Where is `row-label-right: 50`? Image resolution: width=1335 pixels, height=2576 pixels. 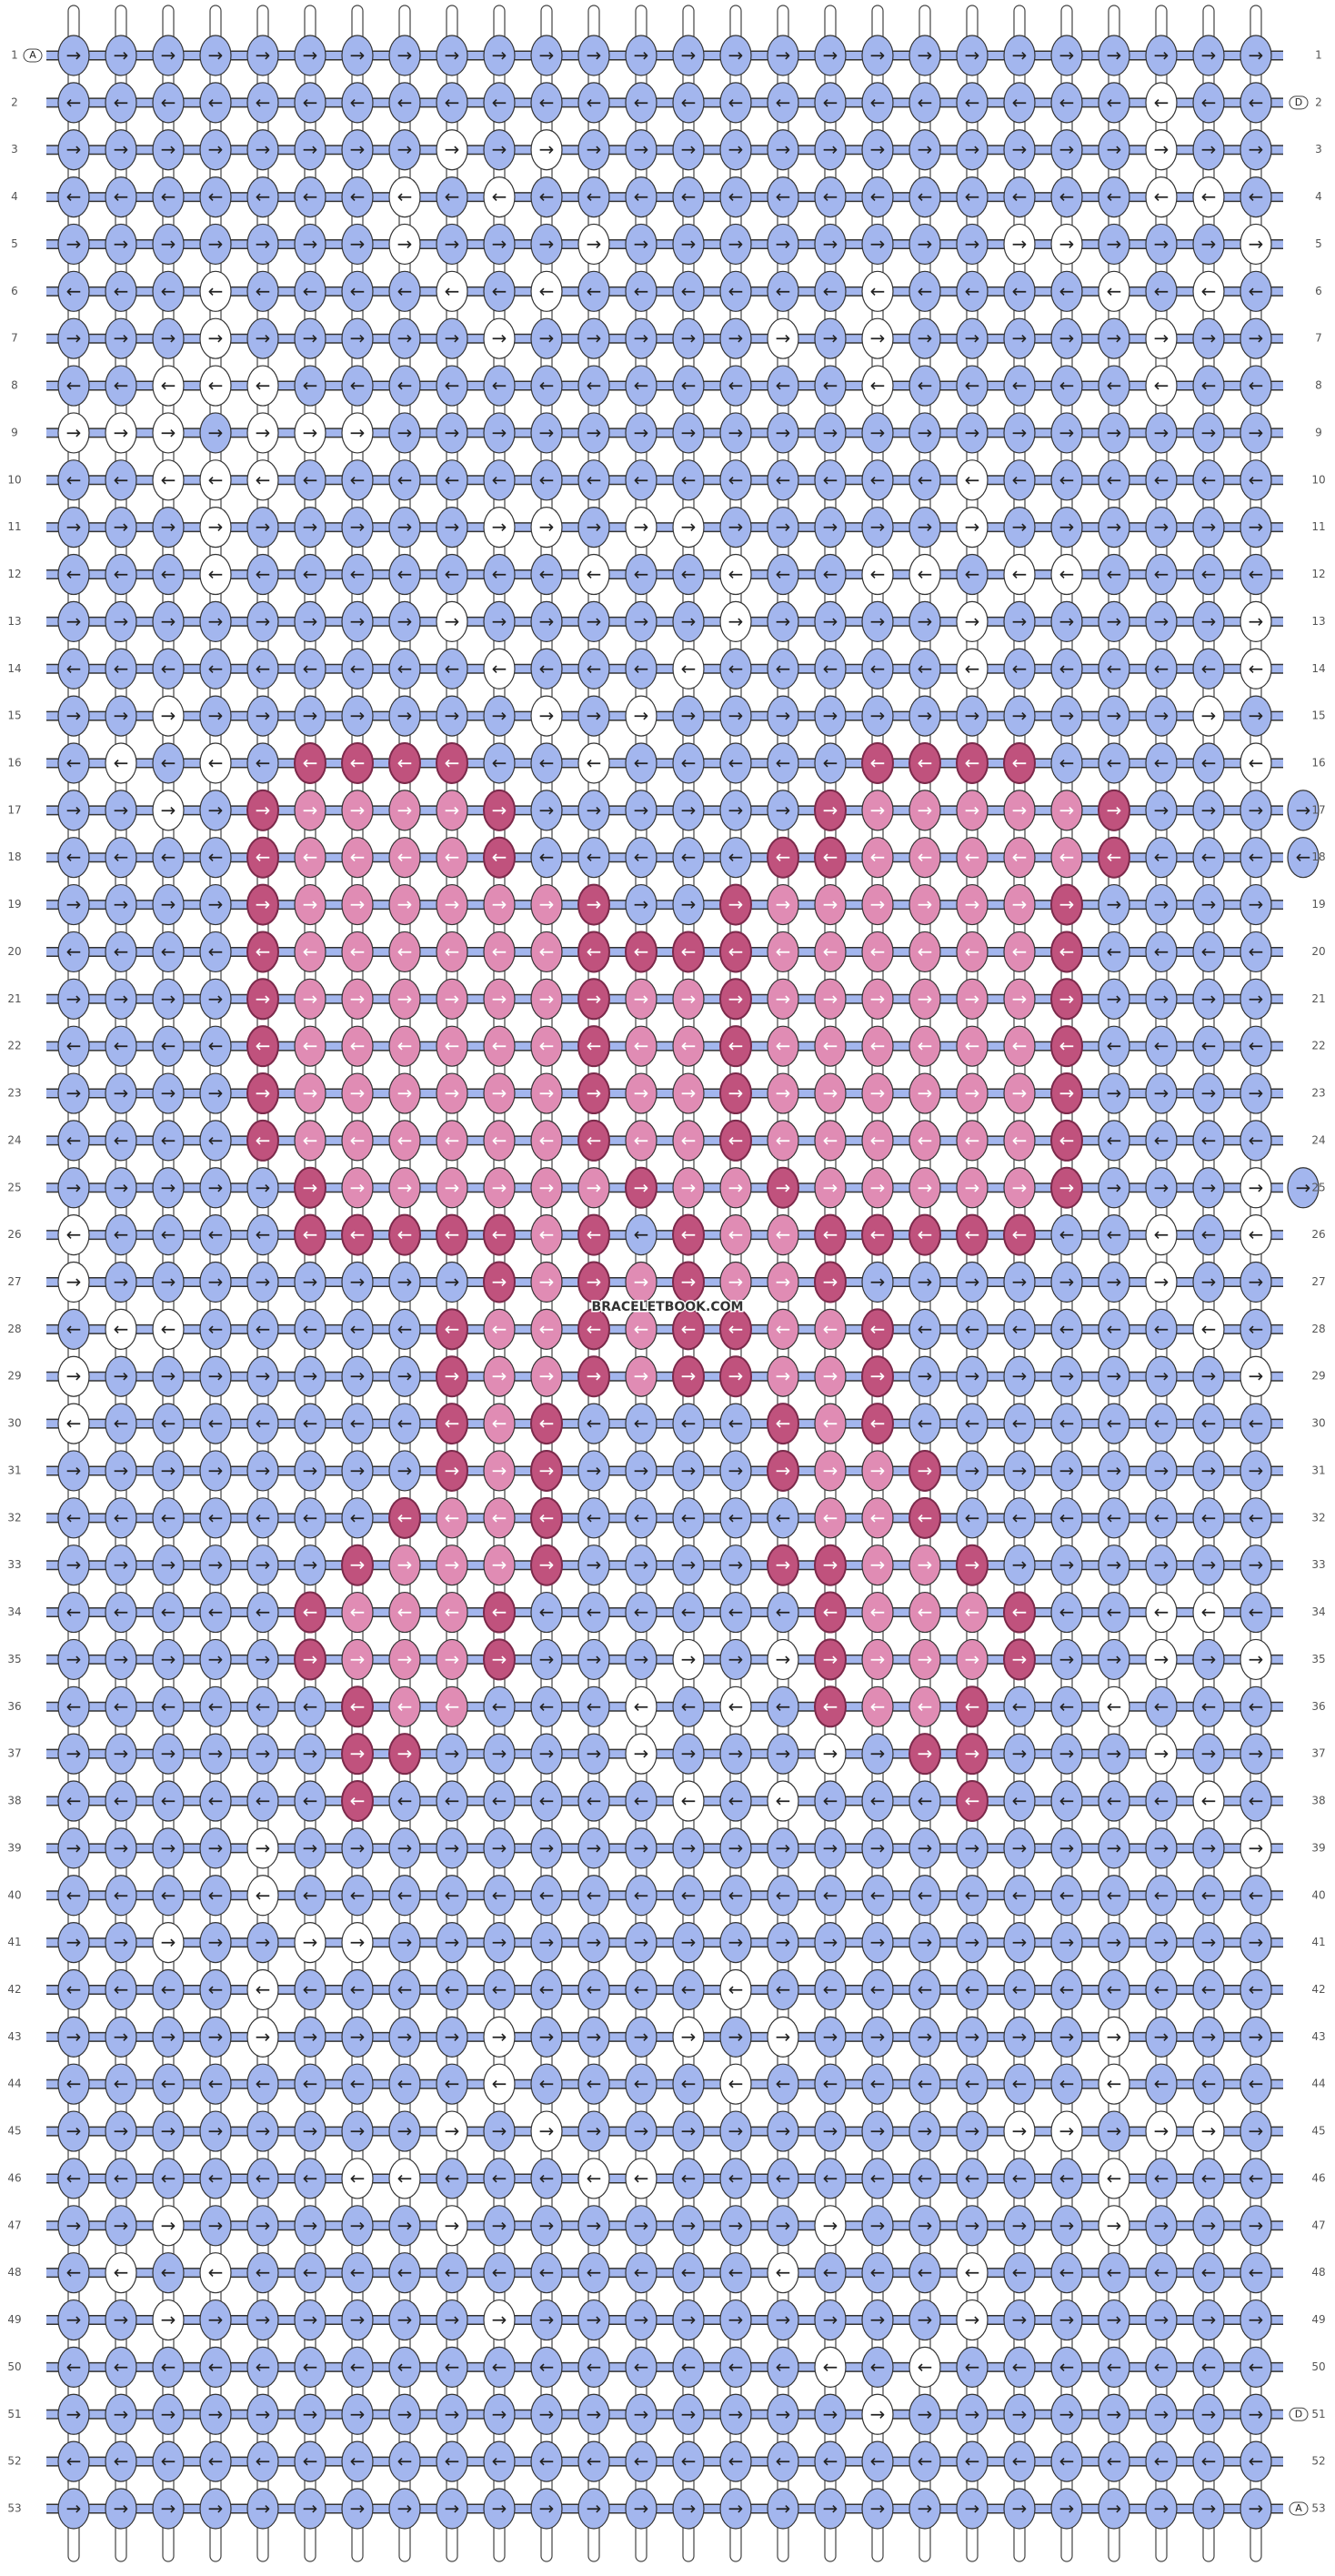
row-label-right: 50 is located at coordinates (1318, 2366).